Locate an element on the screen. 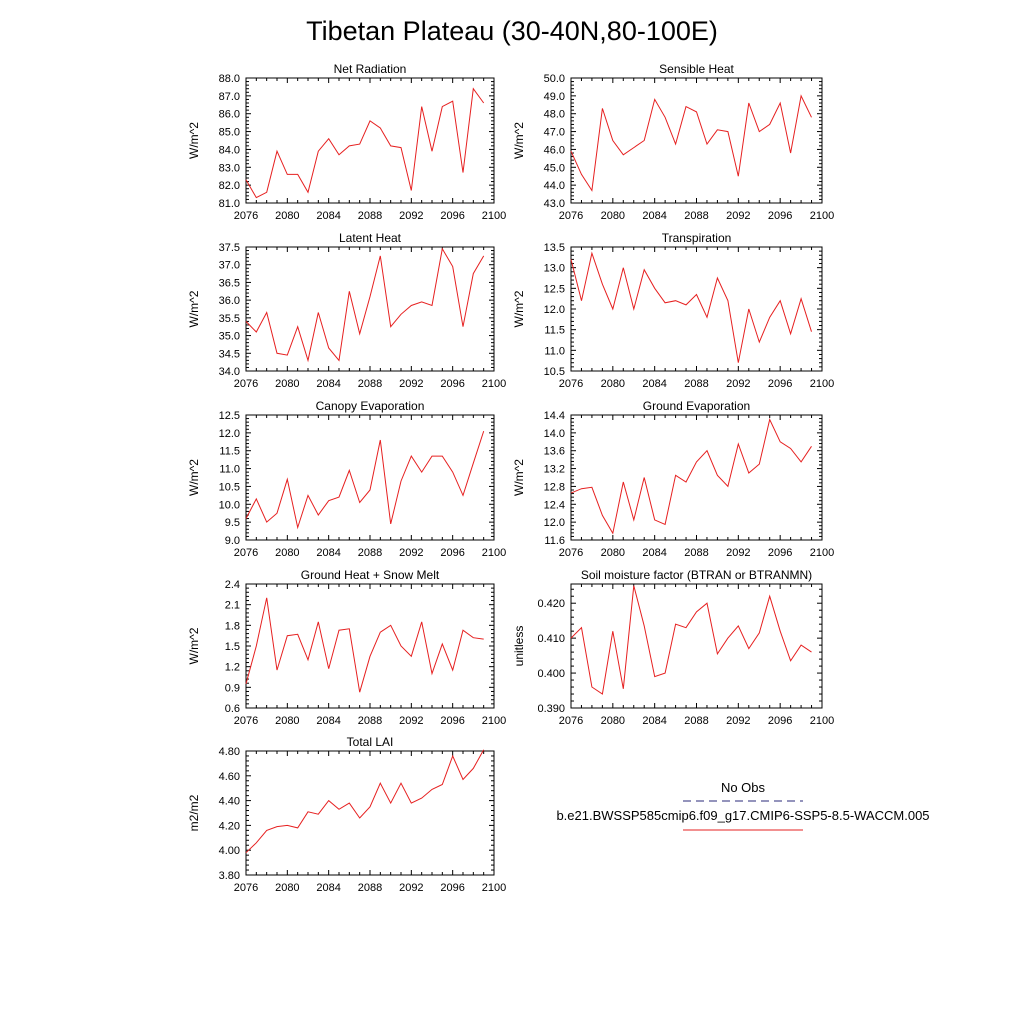 This screenshot has width=1024, height=1024. y-tick-label: 13.0 is located at coordinates (554, 269).